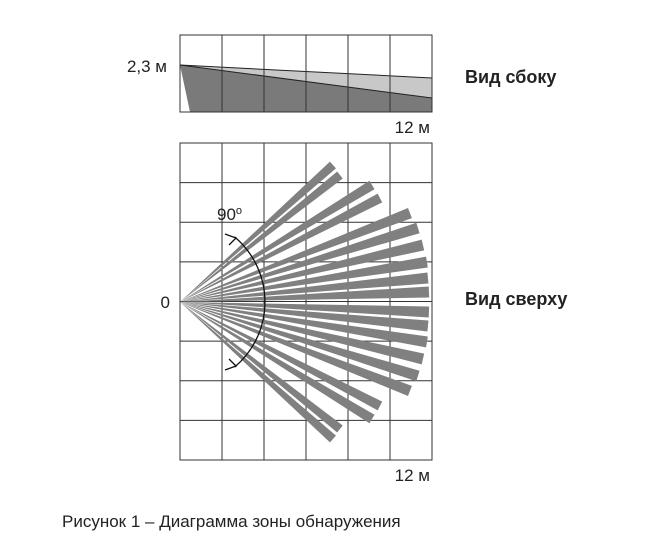  What do you see at coordinates (510, 77) in the screenshot?
I see `view-title: Вид сбоку` at bounding box center [510, 77].